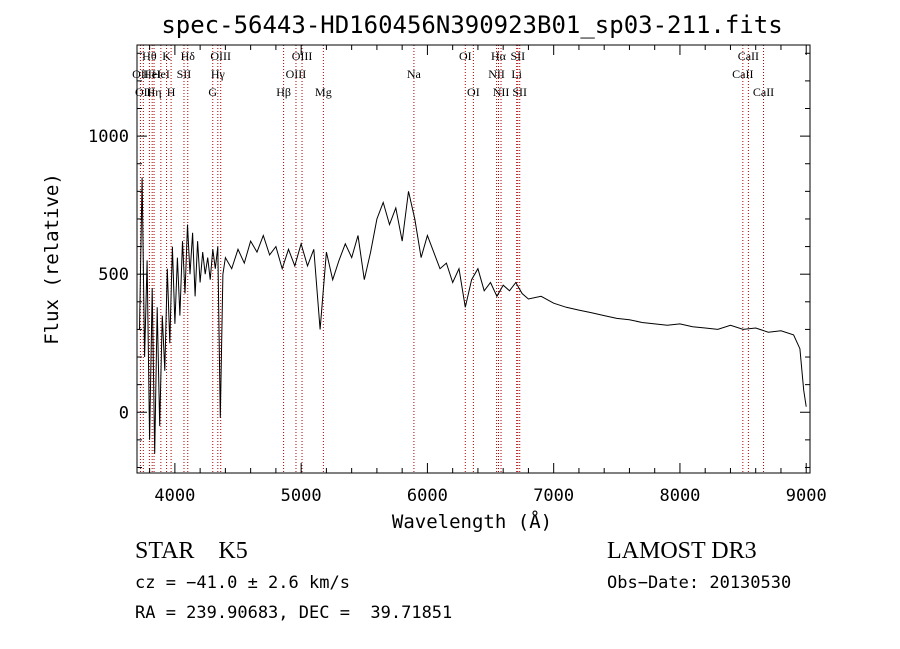  Describe the element at coordinates (242, 583) in the screenshot. I see `redshift-info: cz = −41.0 ± 2.6 km/s` at that location.